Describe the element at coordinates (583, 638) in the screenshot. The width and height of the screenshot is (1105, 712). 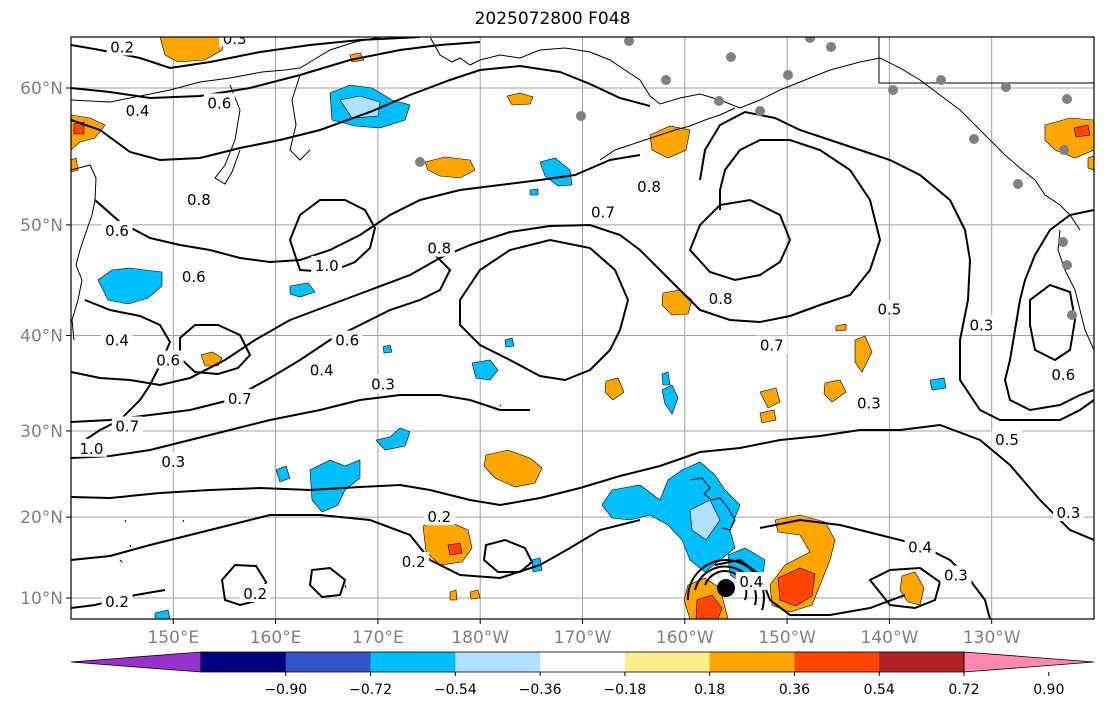
I see `lon-label: 170°W` at that location.